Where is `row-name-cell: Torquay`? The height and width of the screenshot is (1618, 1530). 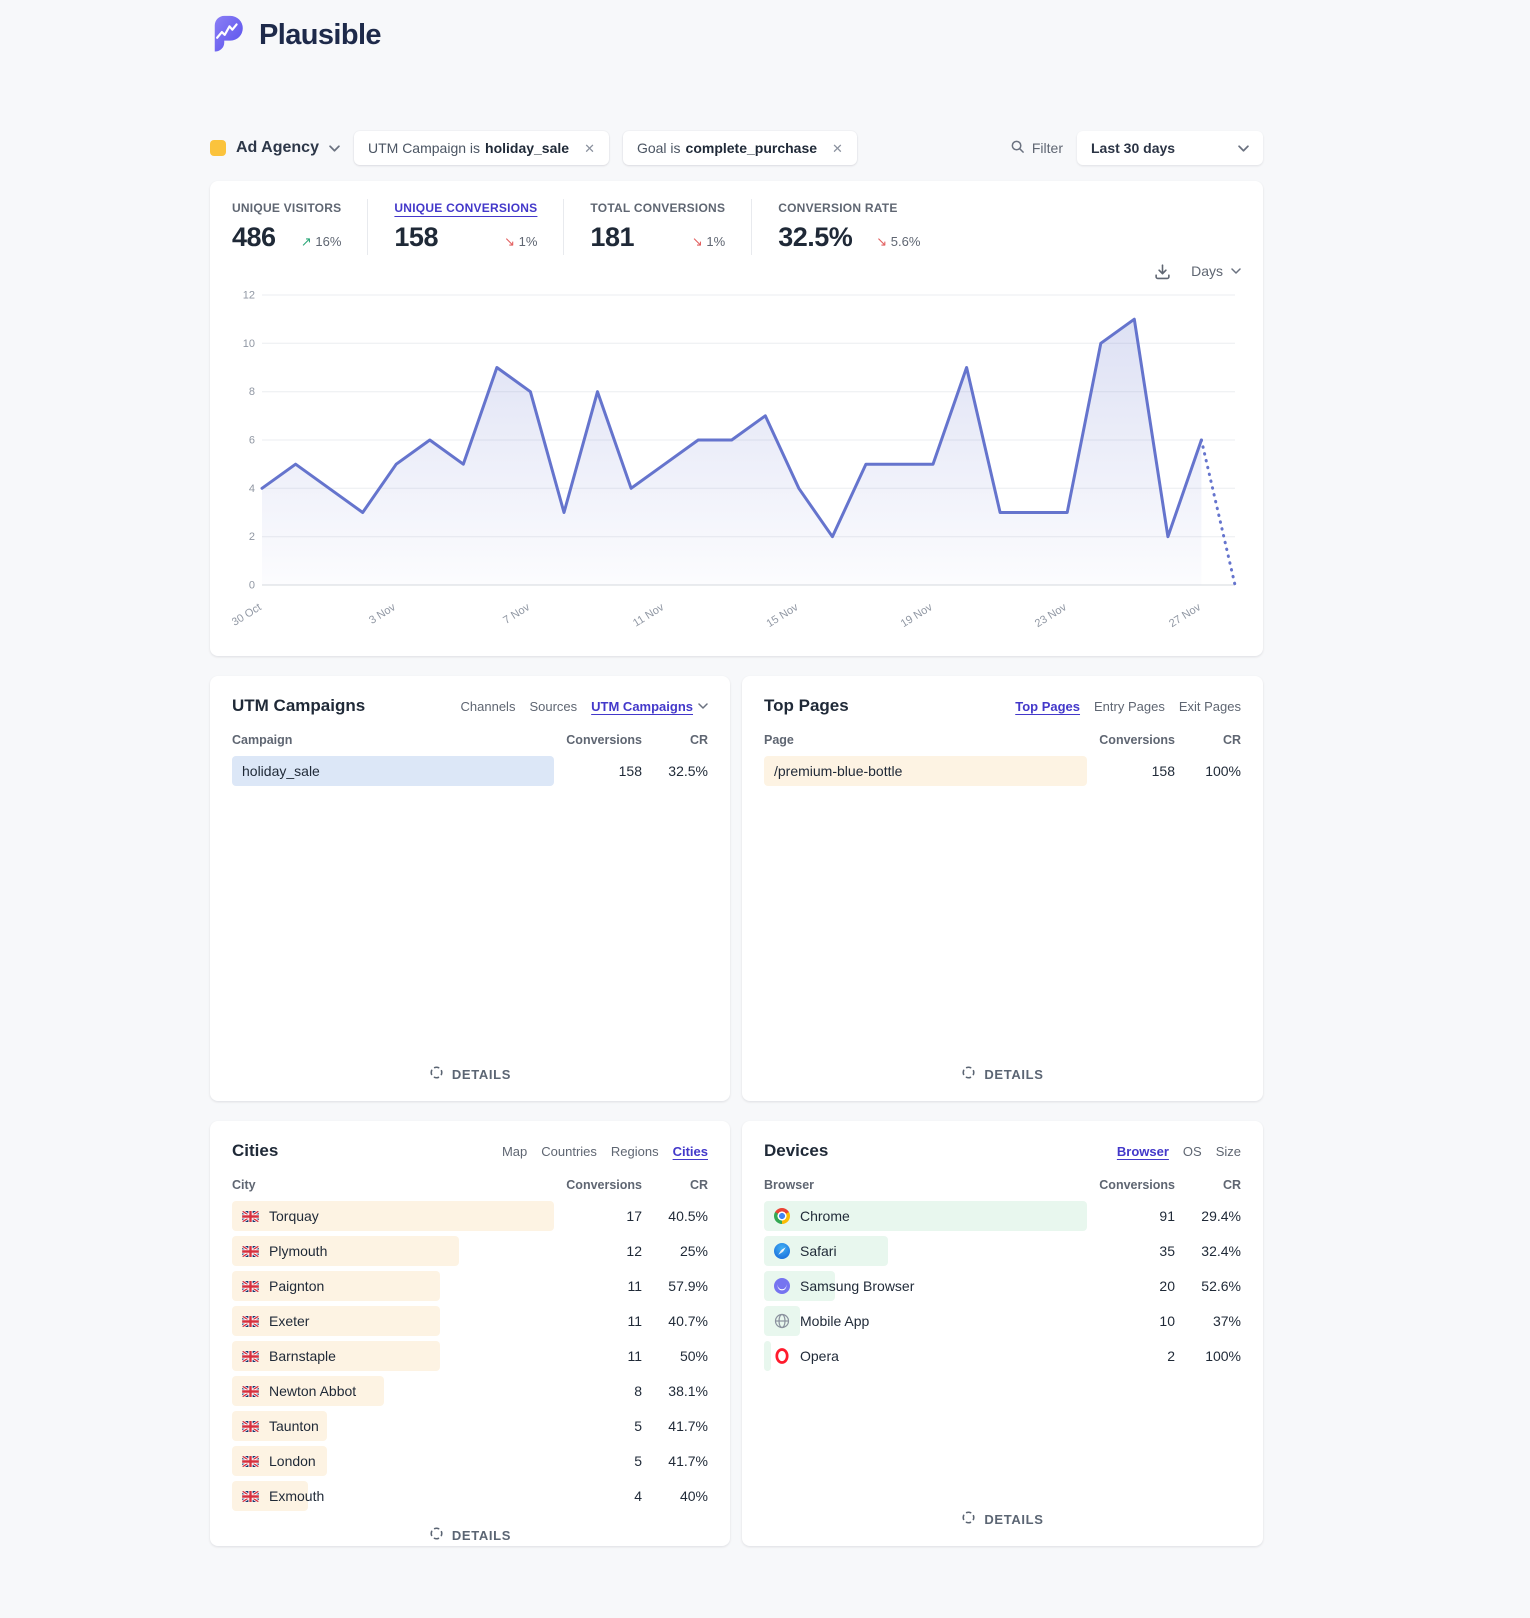 row-name-cell: Torquay is located at coordinates (393, 1216).